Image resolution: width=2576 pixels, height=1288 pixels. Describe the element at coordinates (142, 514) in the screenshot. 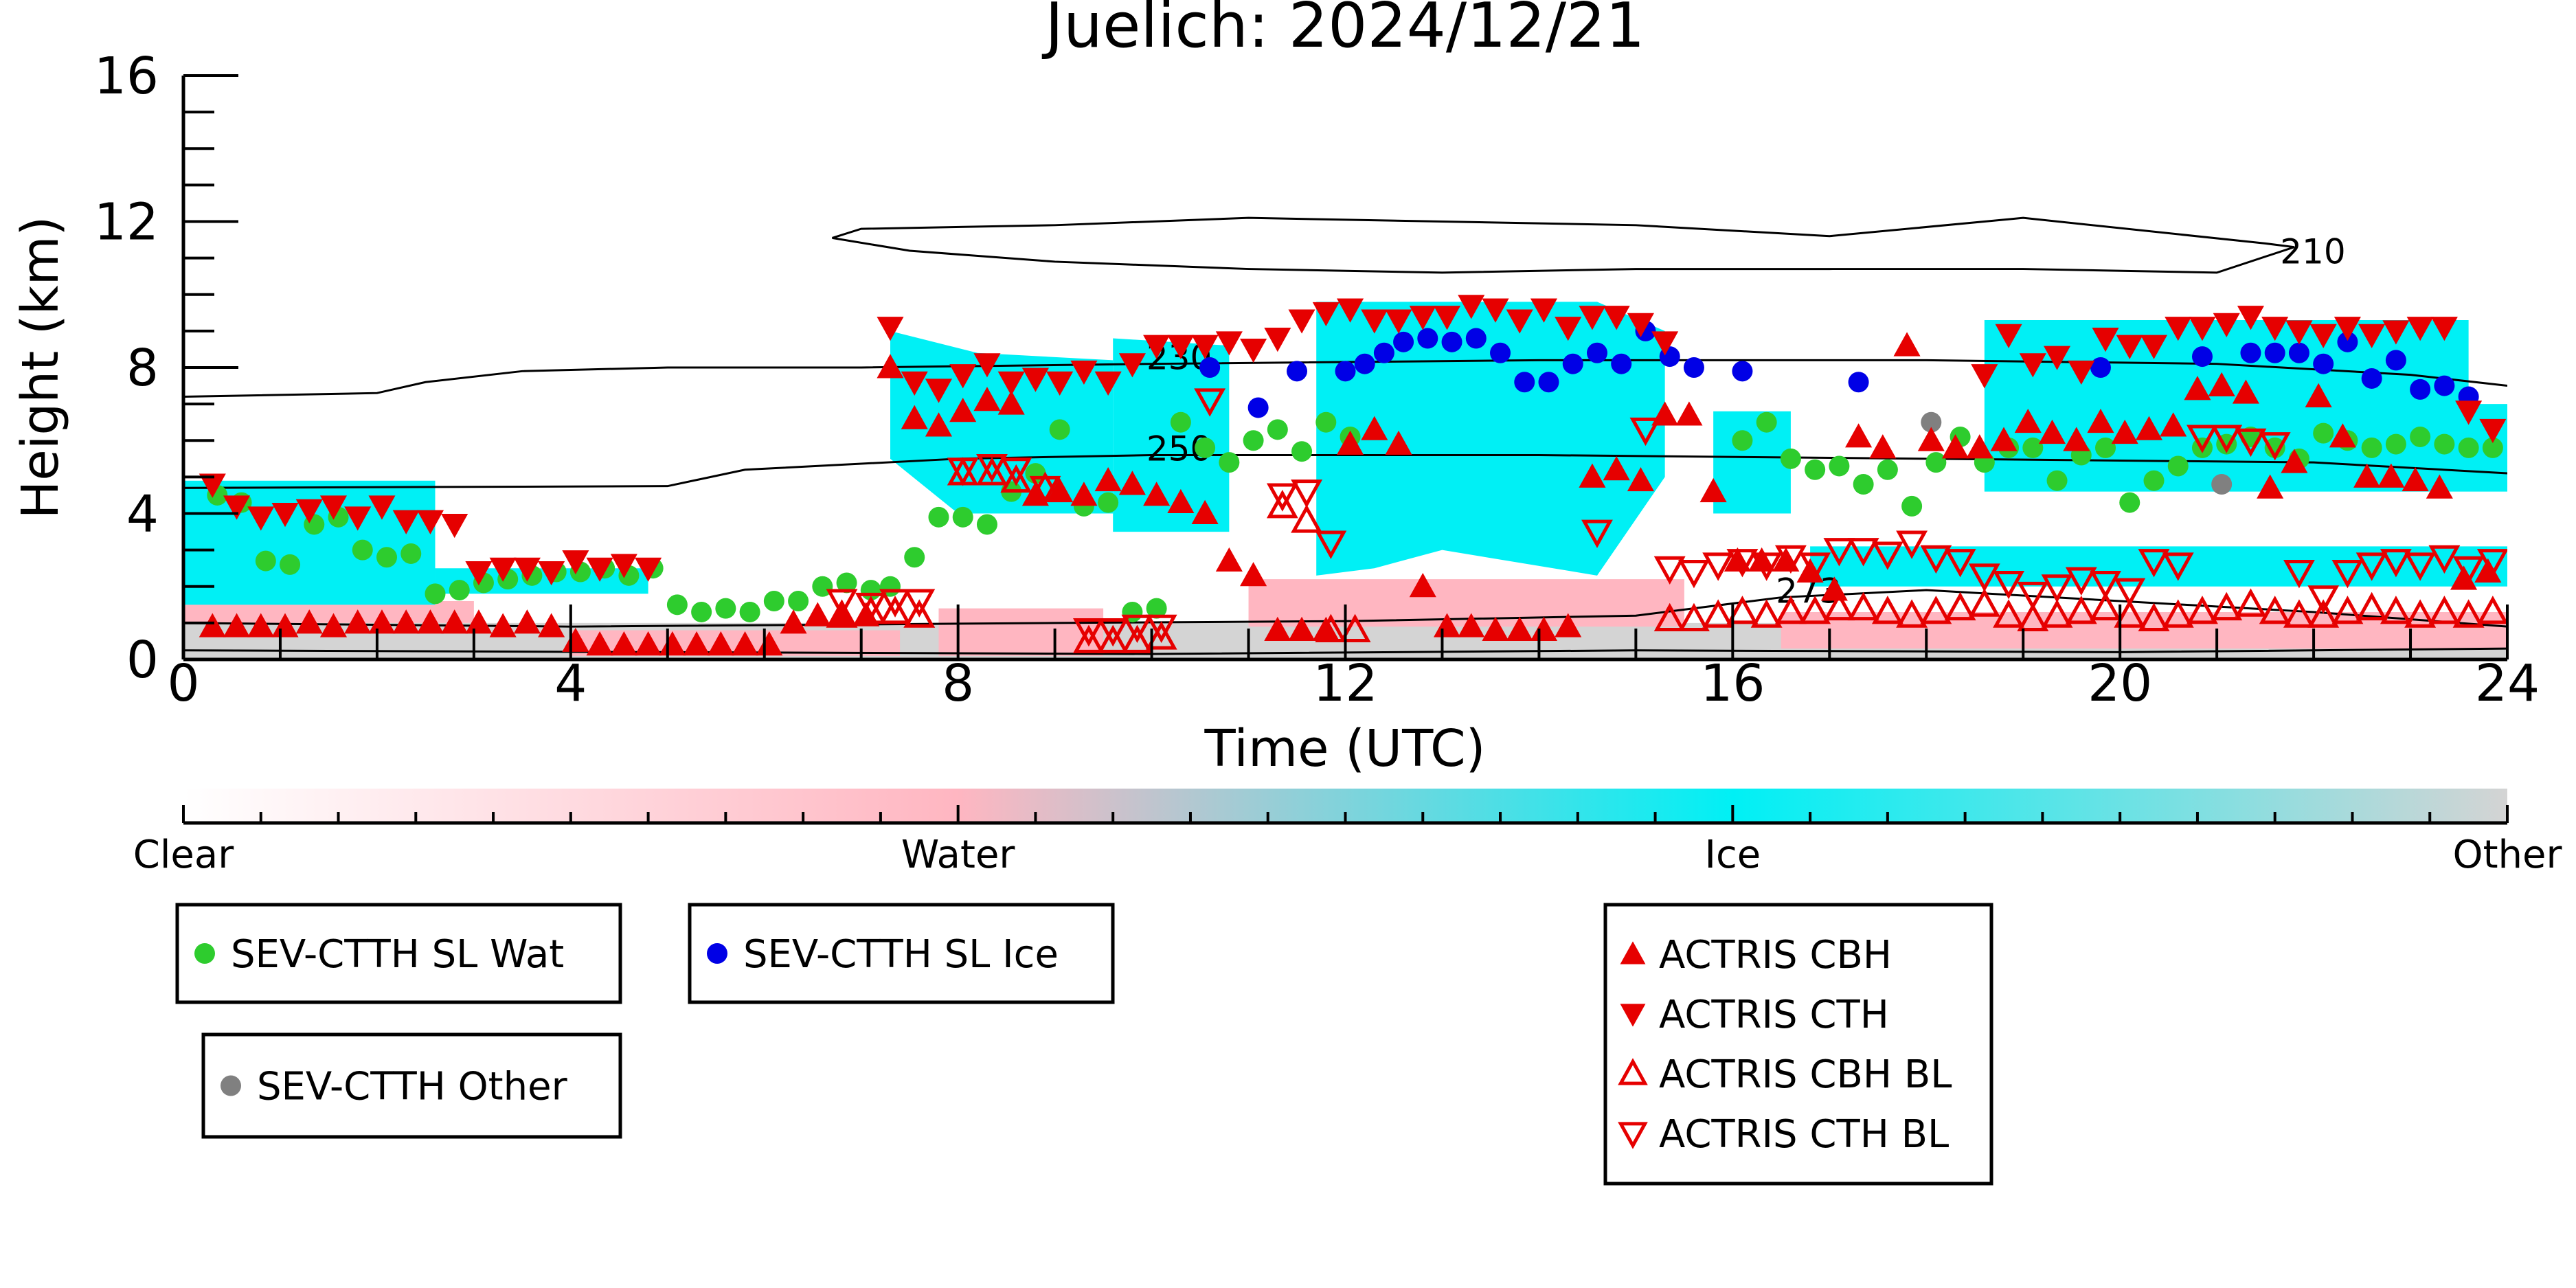

I see `y-tick-label: 4` at that location.